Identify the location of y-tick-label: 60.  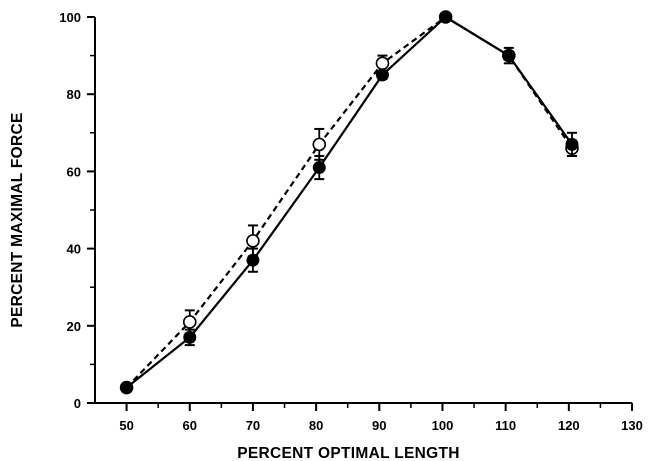
(74, 171).